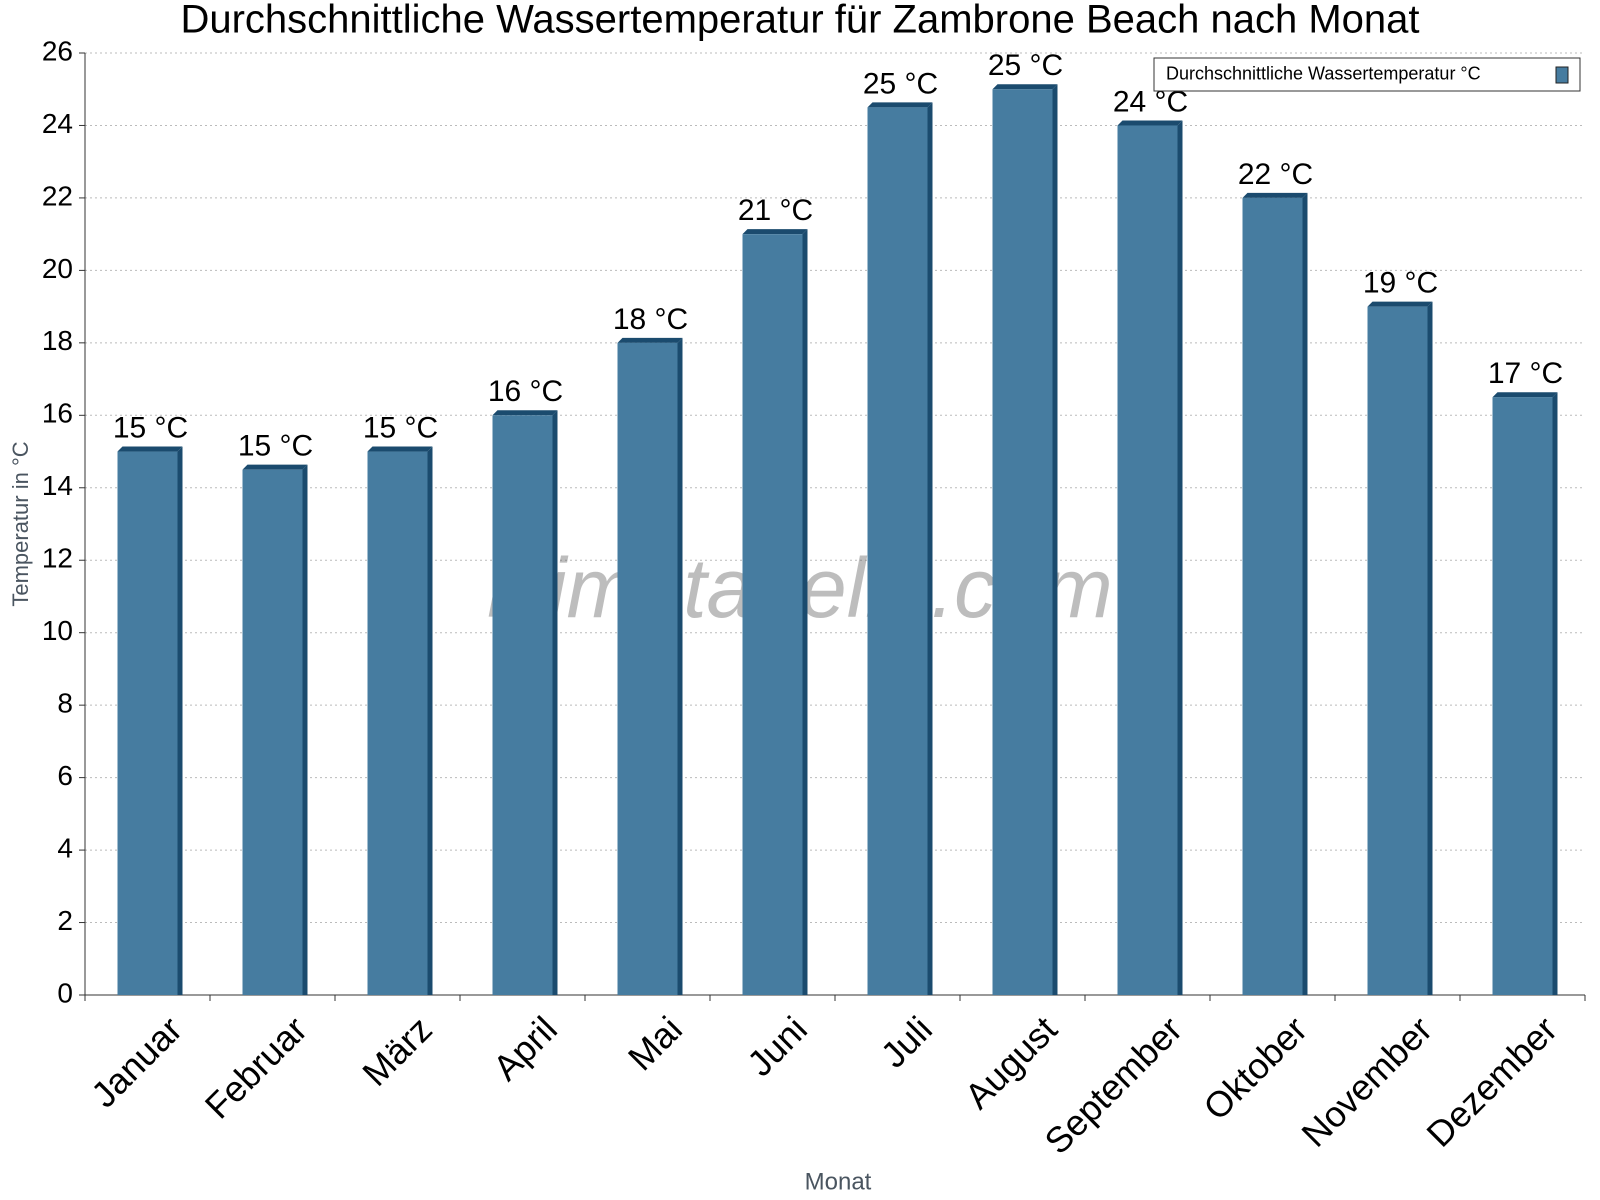 Image resolution: width=1600 pixels, height=1200 pixels. I want to click on y-tick-label: 26, so click(57, 50).